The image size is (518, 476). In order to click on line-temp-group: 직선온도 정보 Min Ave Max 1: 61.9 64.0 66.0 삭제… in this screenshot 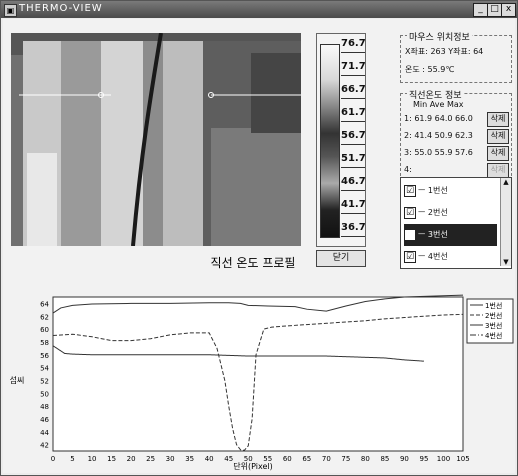, I will do `click(456, 134)`.